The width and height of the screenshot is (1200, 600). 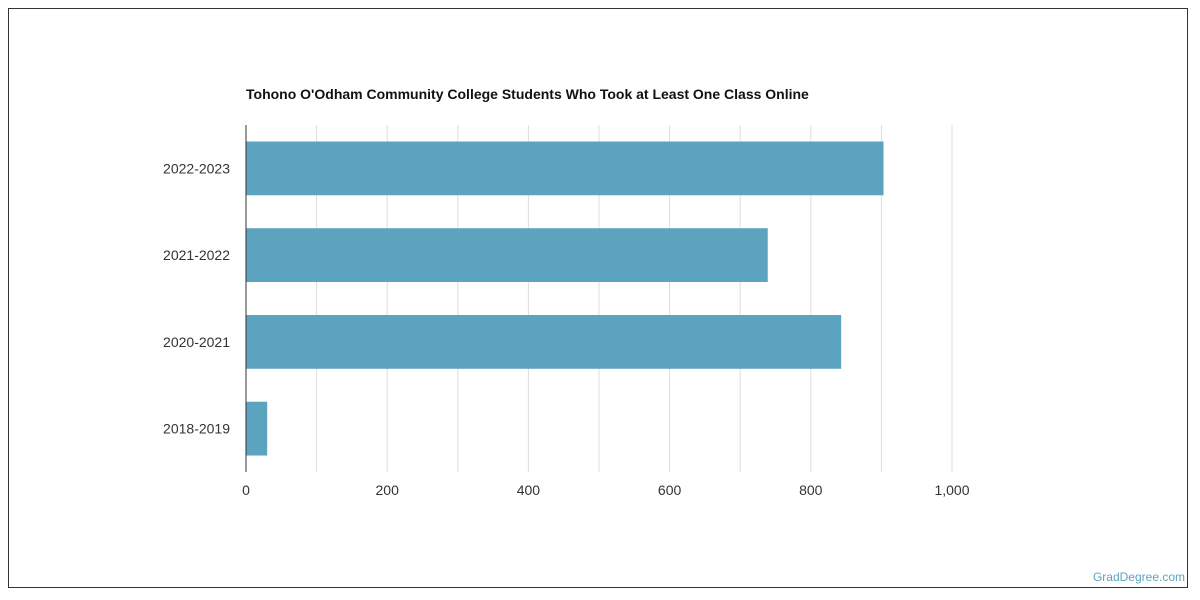 What do you see at coordinates (196, 429) in the screenshot?
I see `y-category-label: 2018-2019` at bounding box center [196, 429].